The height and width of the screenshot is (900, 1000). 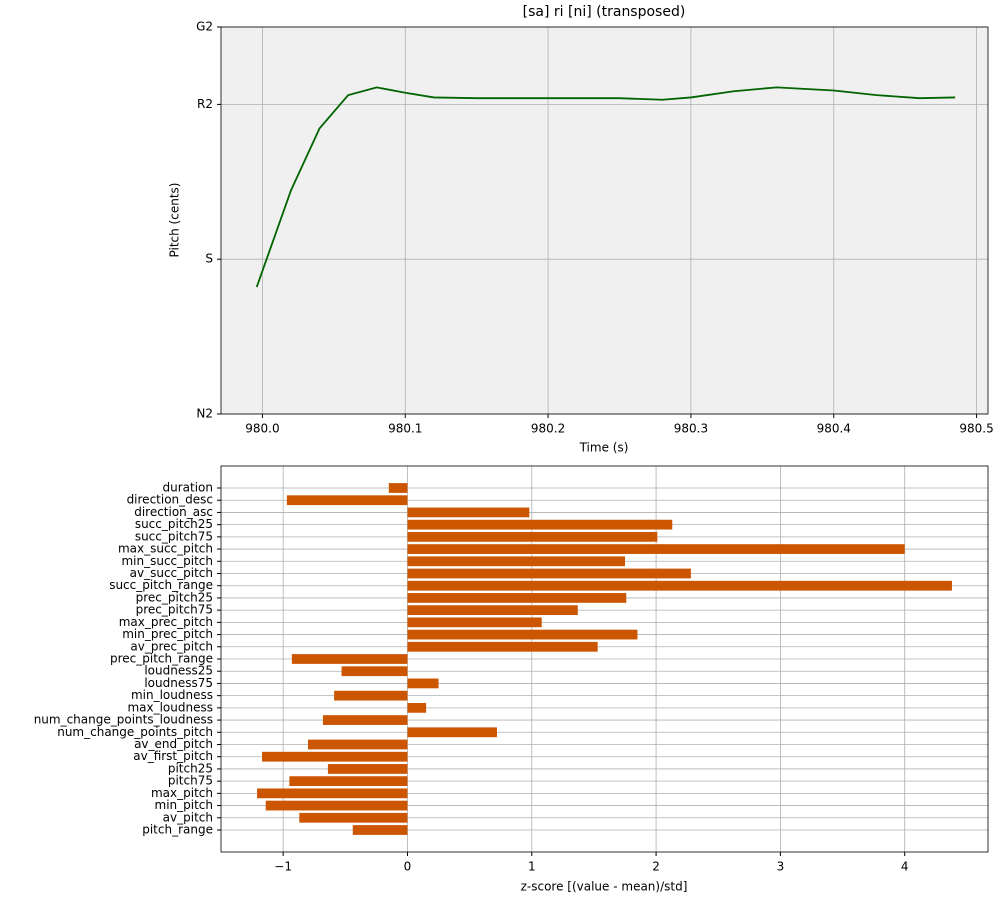 I want to click on y-tick-label: direction_asc, so click(x=173, y=512).